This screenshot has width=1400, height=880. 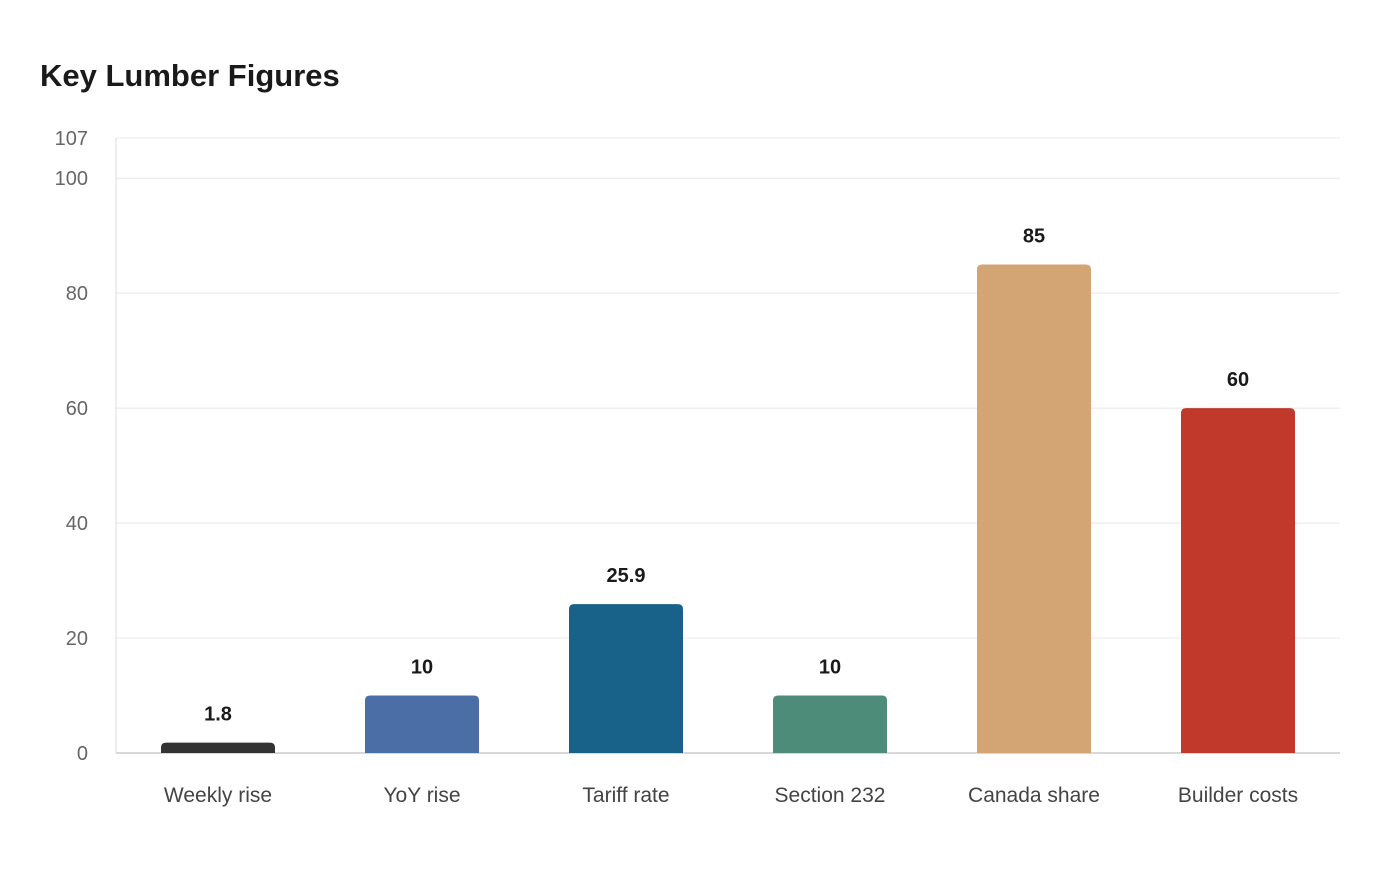 I want to click on y-tick-label: 0, so click(x=82, y=754).